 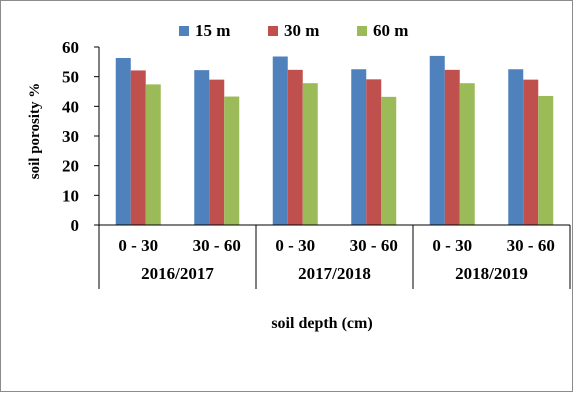 What do you see at coordinates (70, 166) in the screenshot?
I see `y-tick-label: 20` at bounding box center [70, 166].